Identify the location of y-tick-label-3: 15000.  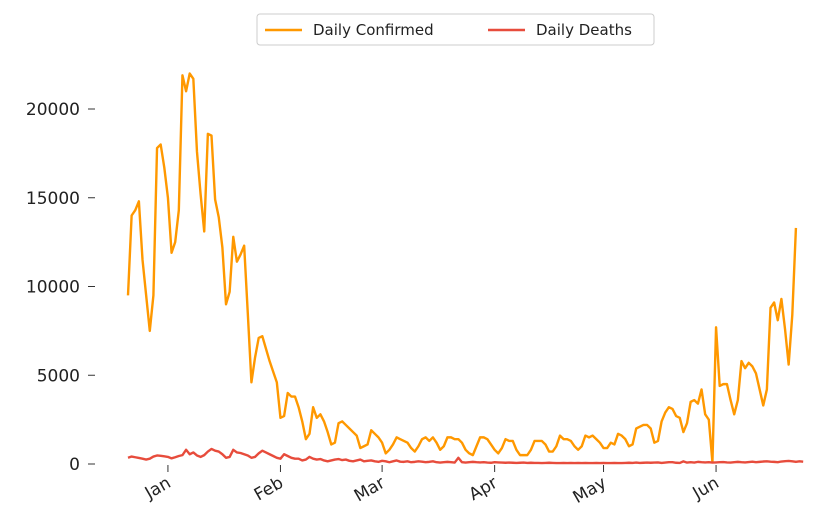
(53, 199).